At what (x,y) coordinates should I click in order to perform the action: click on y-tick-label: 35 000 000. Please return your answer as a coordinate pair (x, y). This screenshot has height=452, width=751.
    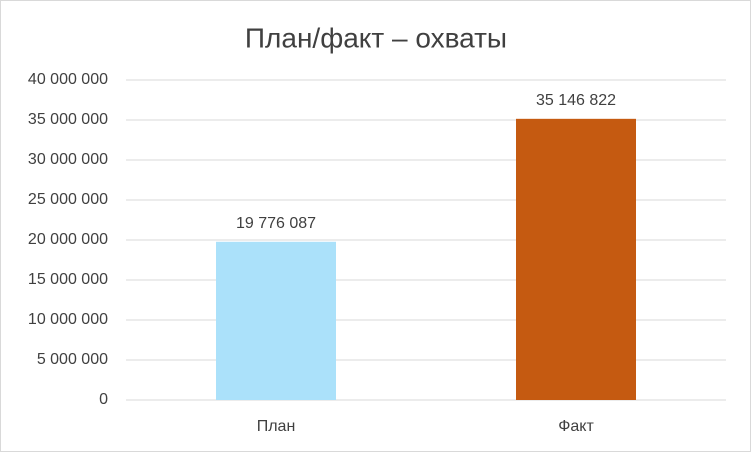
    Looking at the image, I should click on (68, 119).